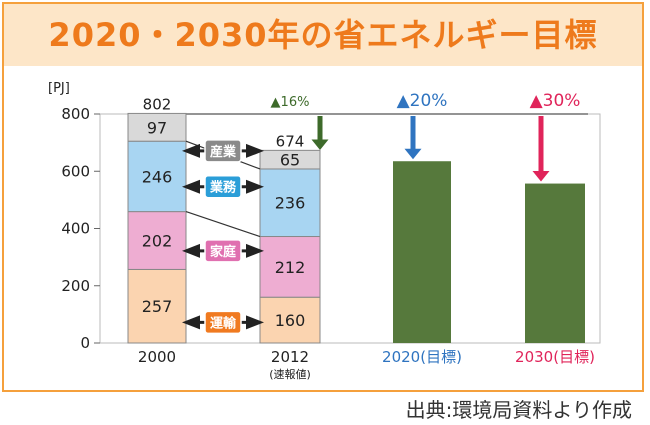 This screenshot has height=425, width=650. Describe the element at coordinates (290, 141) in the screenshot. I see `bar-total-label: 674` at that location.